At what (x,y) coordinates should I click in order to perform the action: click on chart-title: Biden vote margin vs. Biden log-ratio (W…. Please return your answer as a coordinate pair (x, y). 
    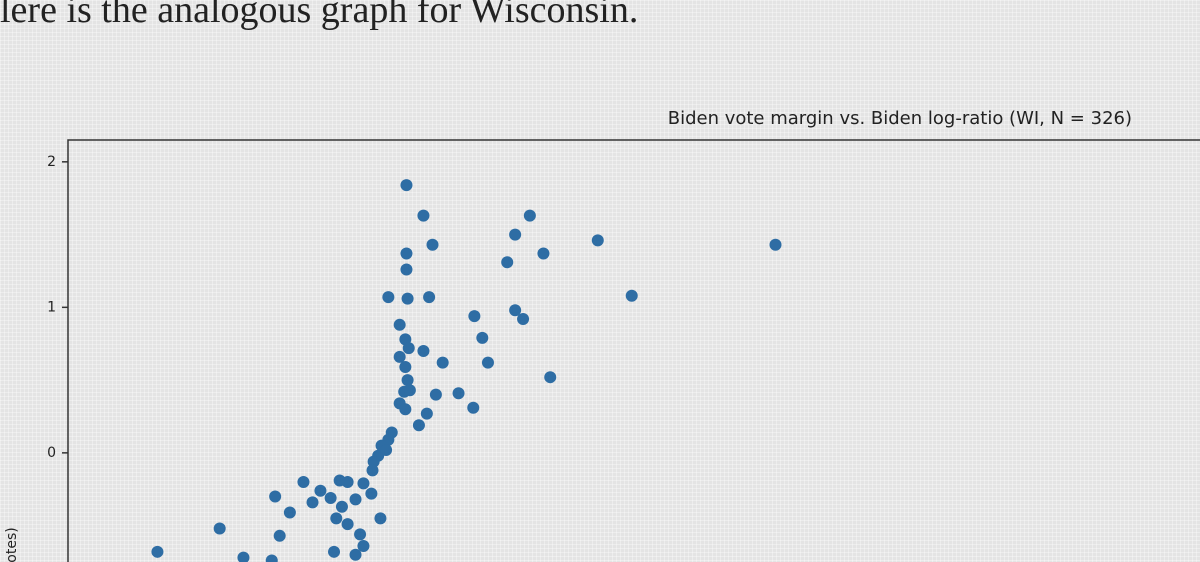
    Looking at the image, I should click on (900, 118).